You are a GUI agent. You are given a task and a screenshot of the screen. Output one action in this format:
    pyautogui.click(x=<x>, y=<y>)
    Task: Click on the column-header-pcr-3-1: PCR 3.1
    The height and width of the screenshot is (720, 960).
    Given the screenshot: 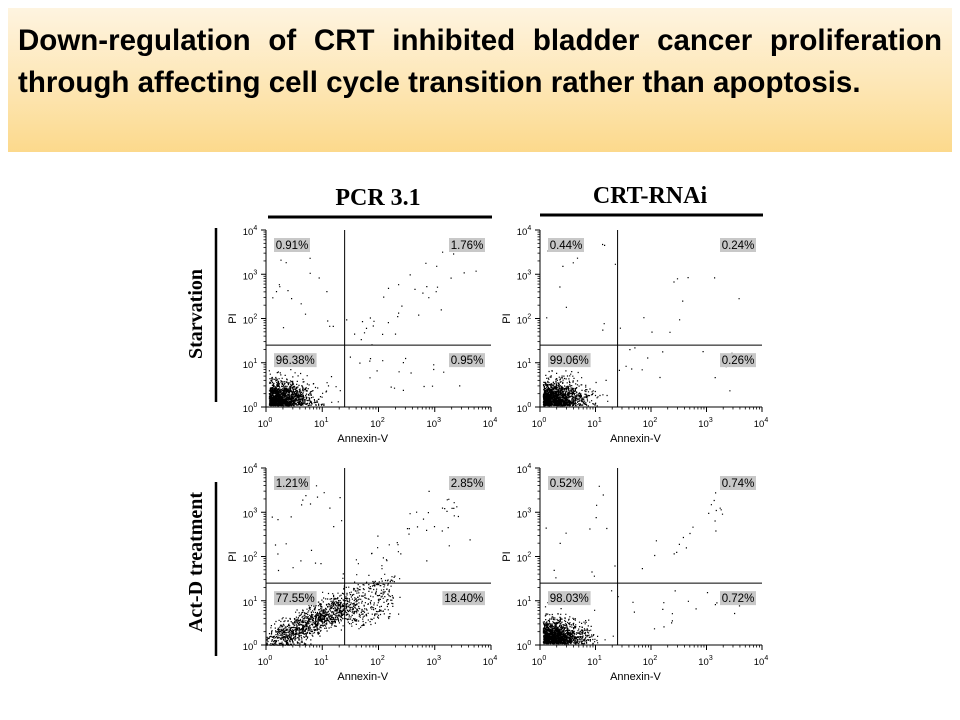 What is the action you would take?
    pyautogui.click(x=377, y=198)
    